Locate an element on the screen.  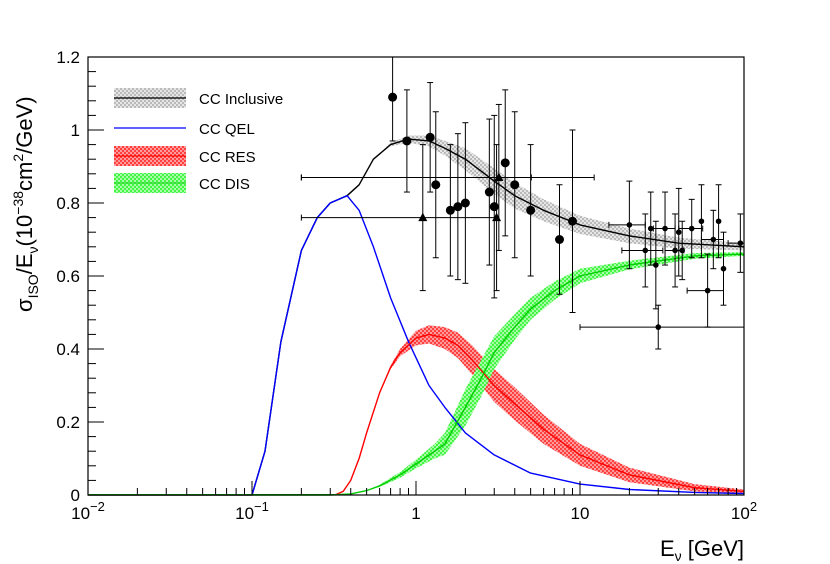
legend-label-cc-inclusive: CC Inclusive is located at coordinates (241, 99).